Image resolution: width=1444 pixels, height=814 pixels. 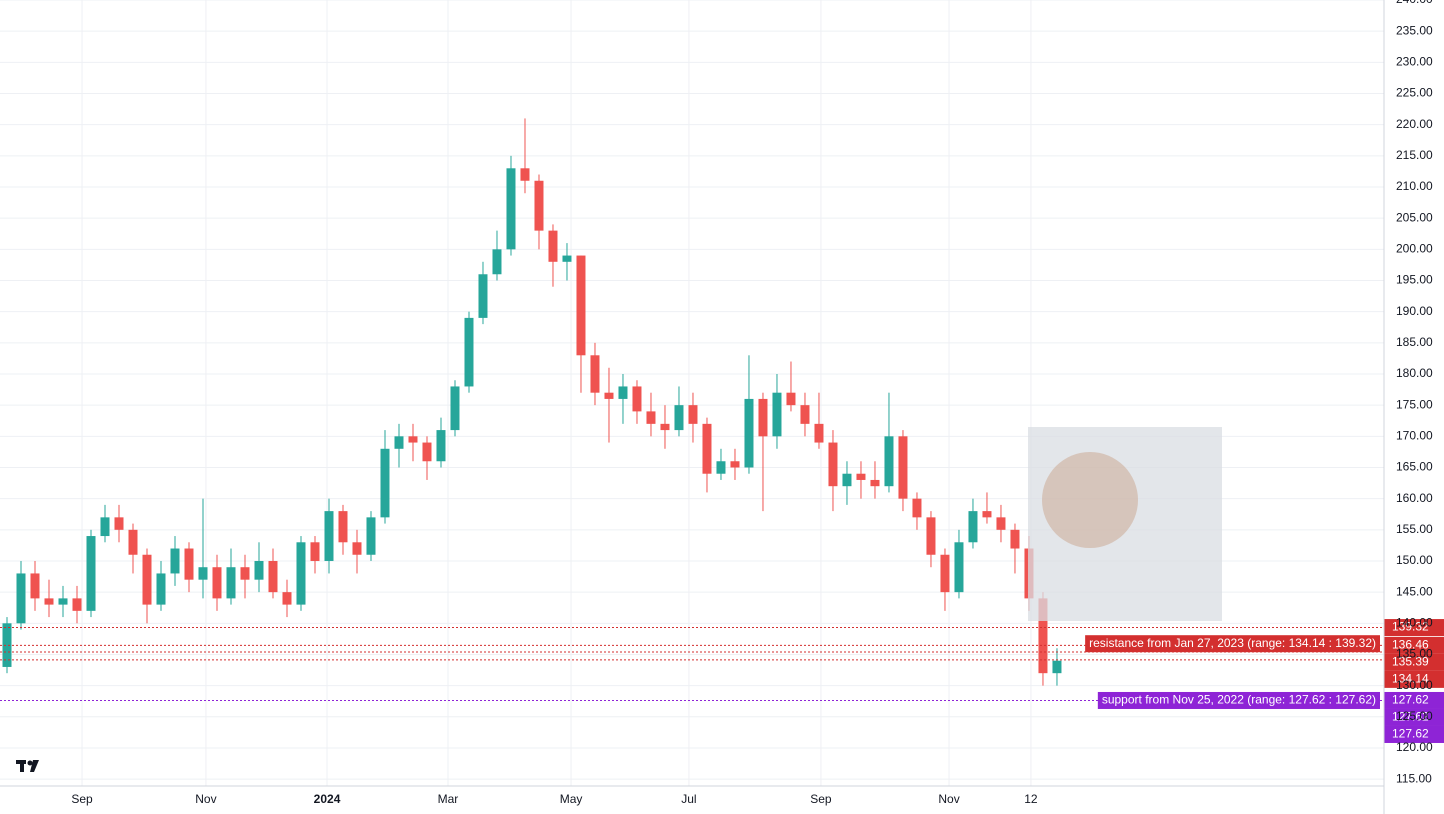 What do you see at coordinates (1410, 679) in the screenshot?
I see `price-label: 134.14` at bounding box center [1410, 679].